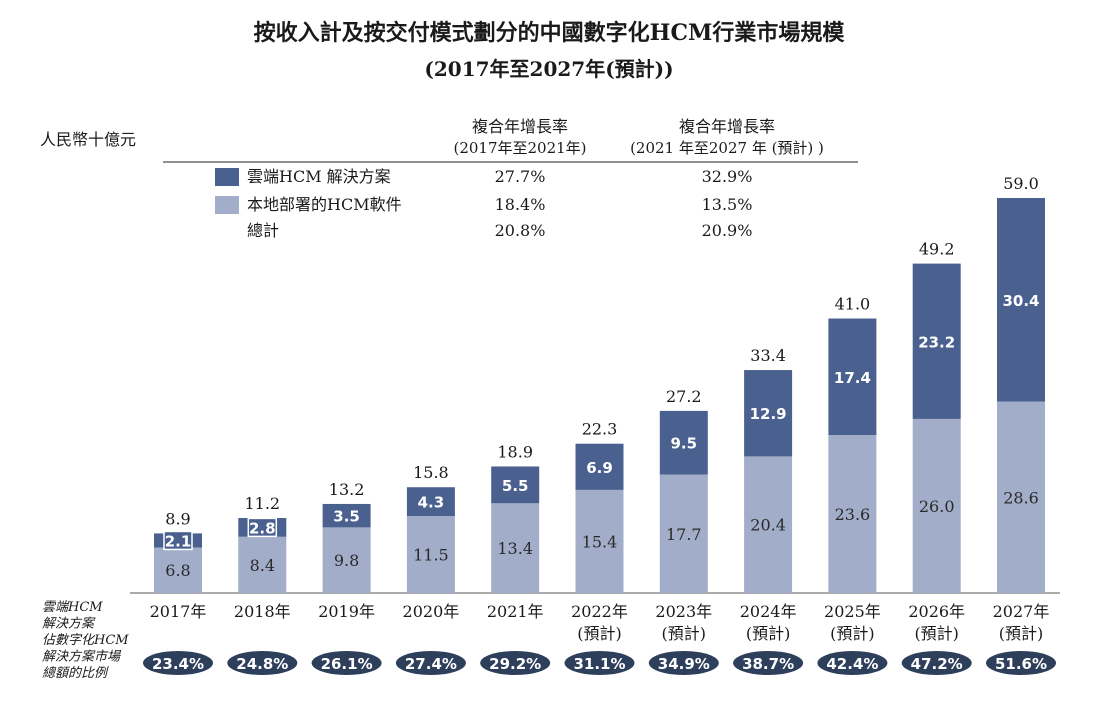 The image size is (1098, 702). I want to click on share-row-label: 佔數字化HCM, so click(85, 640).